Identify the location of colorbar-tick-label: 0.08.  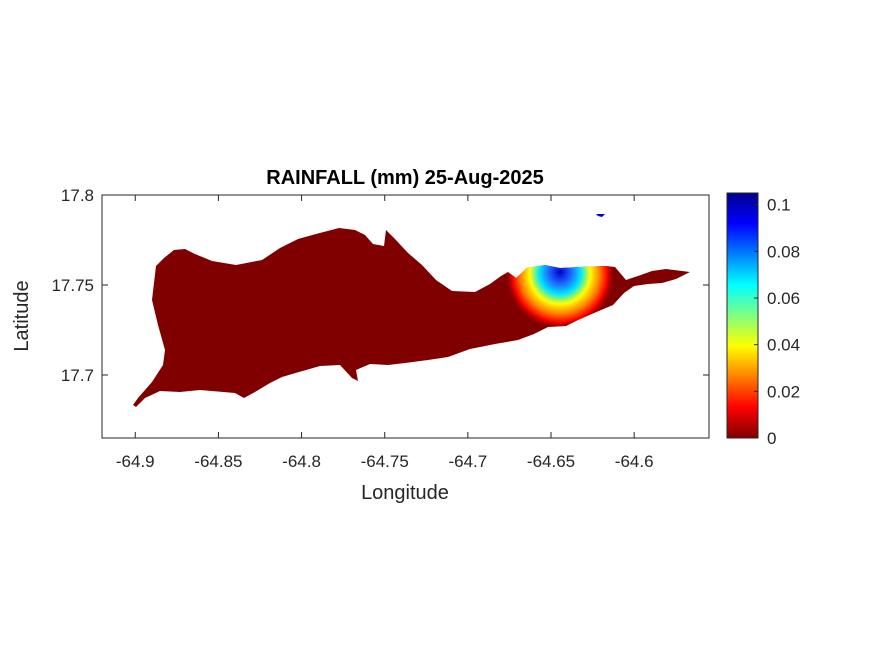
(783, 251).